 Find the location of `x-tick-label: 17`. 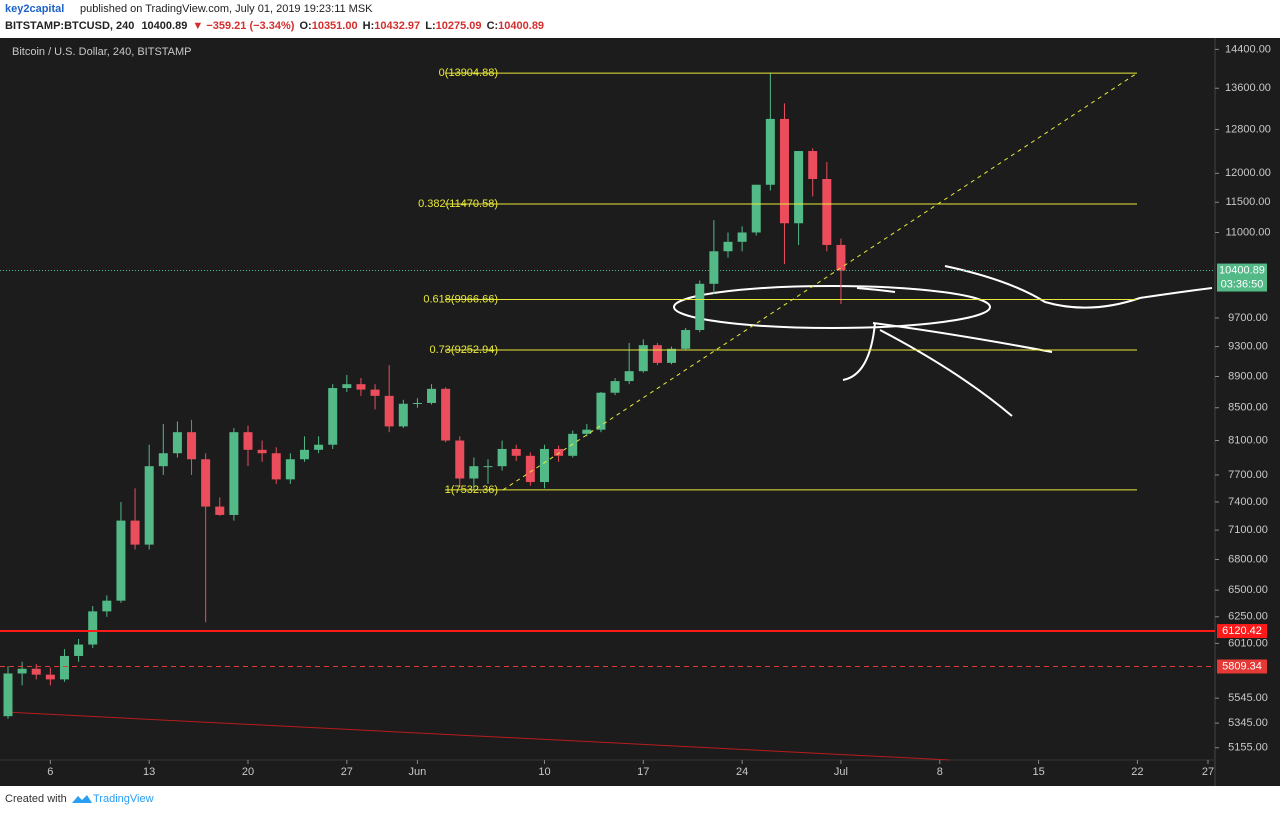

x-tick-label: 17 is located at coordinates (643, 772).